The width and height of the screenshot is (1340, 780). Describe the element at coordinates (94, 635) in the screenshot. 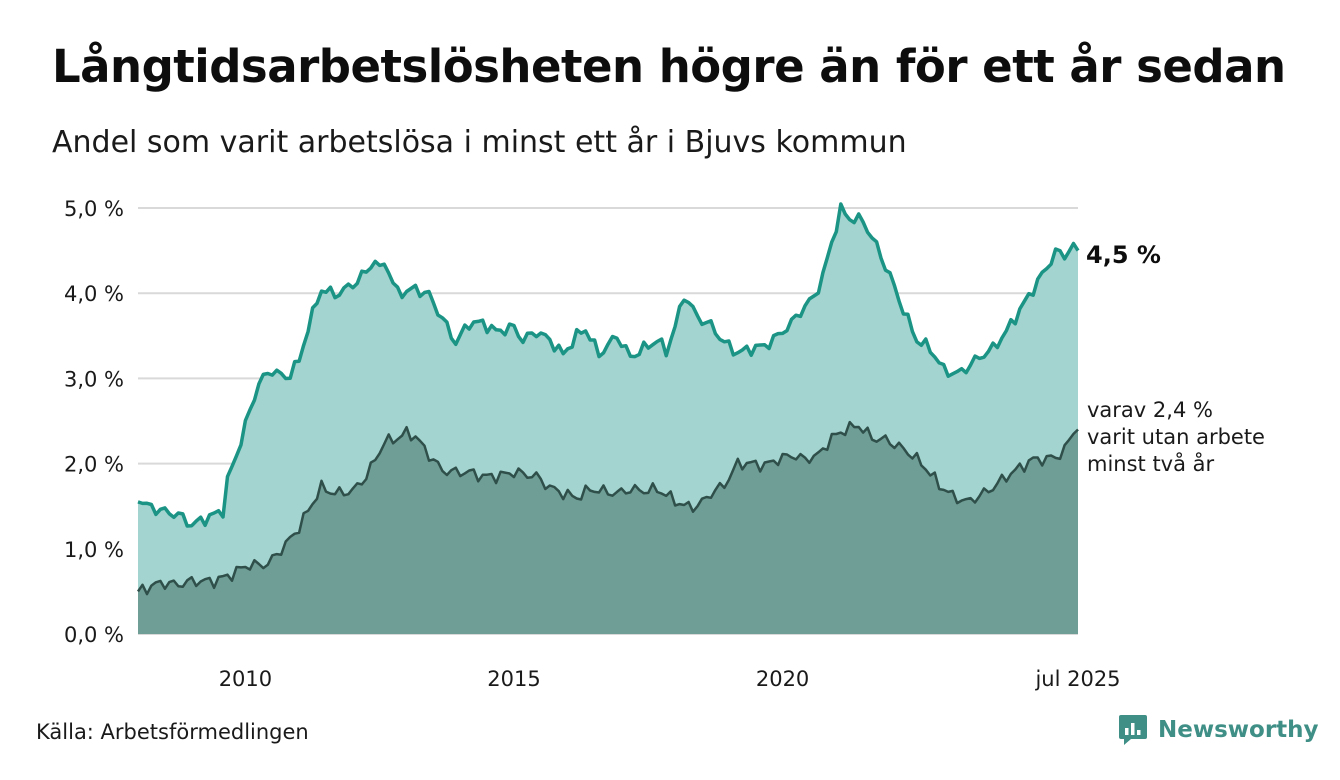

I see `y-tick-label: 0,0 %` at that location.